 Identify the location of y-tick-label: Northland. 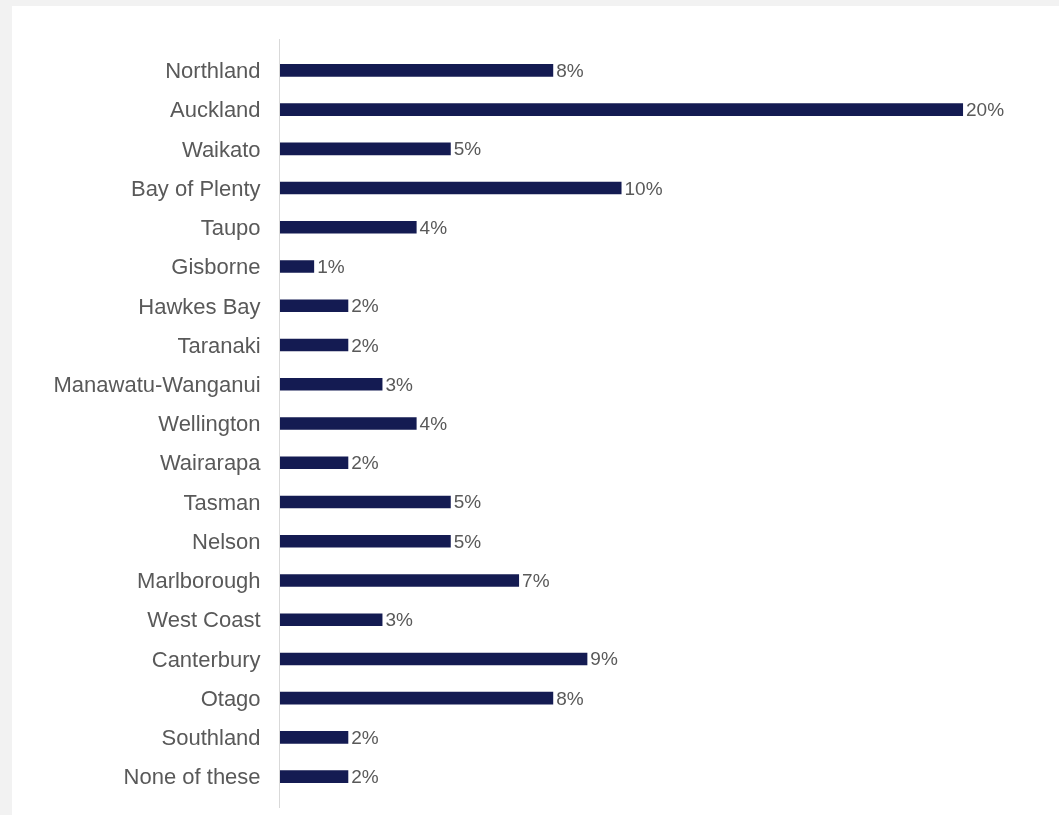
(213, 71).